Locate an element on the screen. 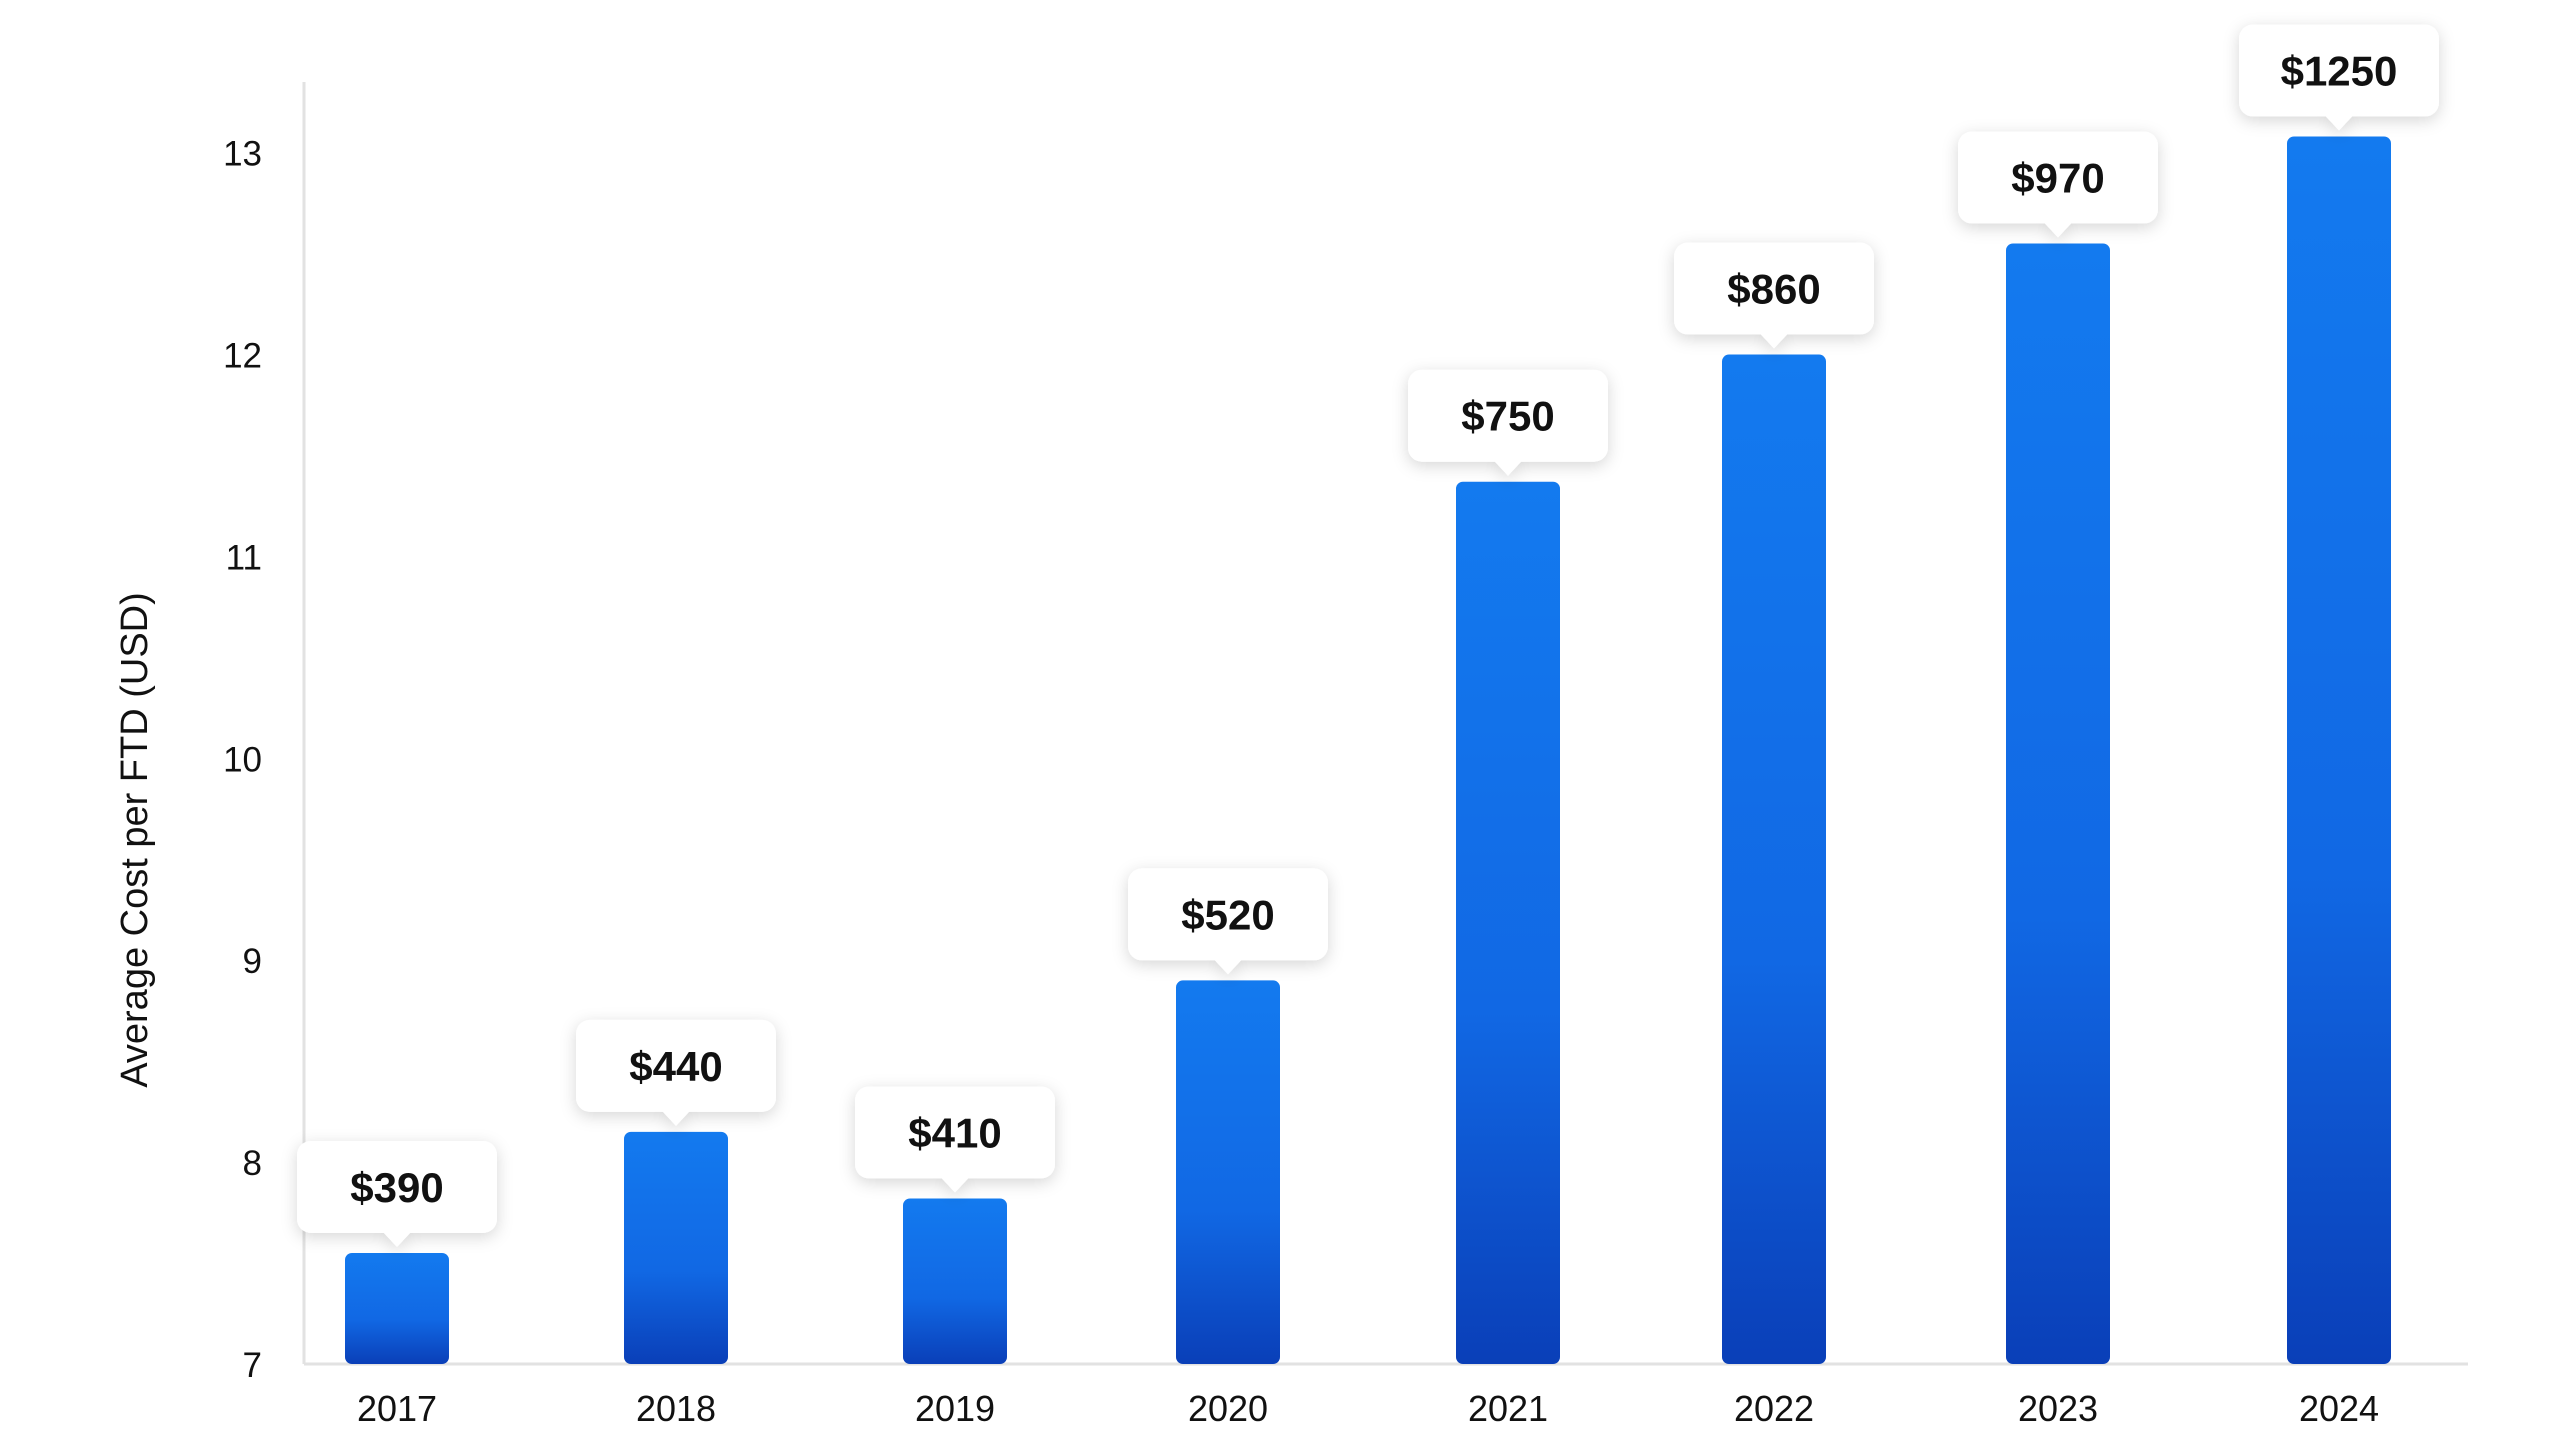 This screenshot has height=1445, width=2560. data-label-text: $750 is located at coordinates (1507, 416).